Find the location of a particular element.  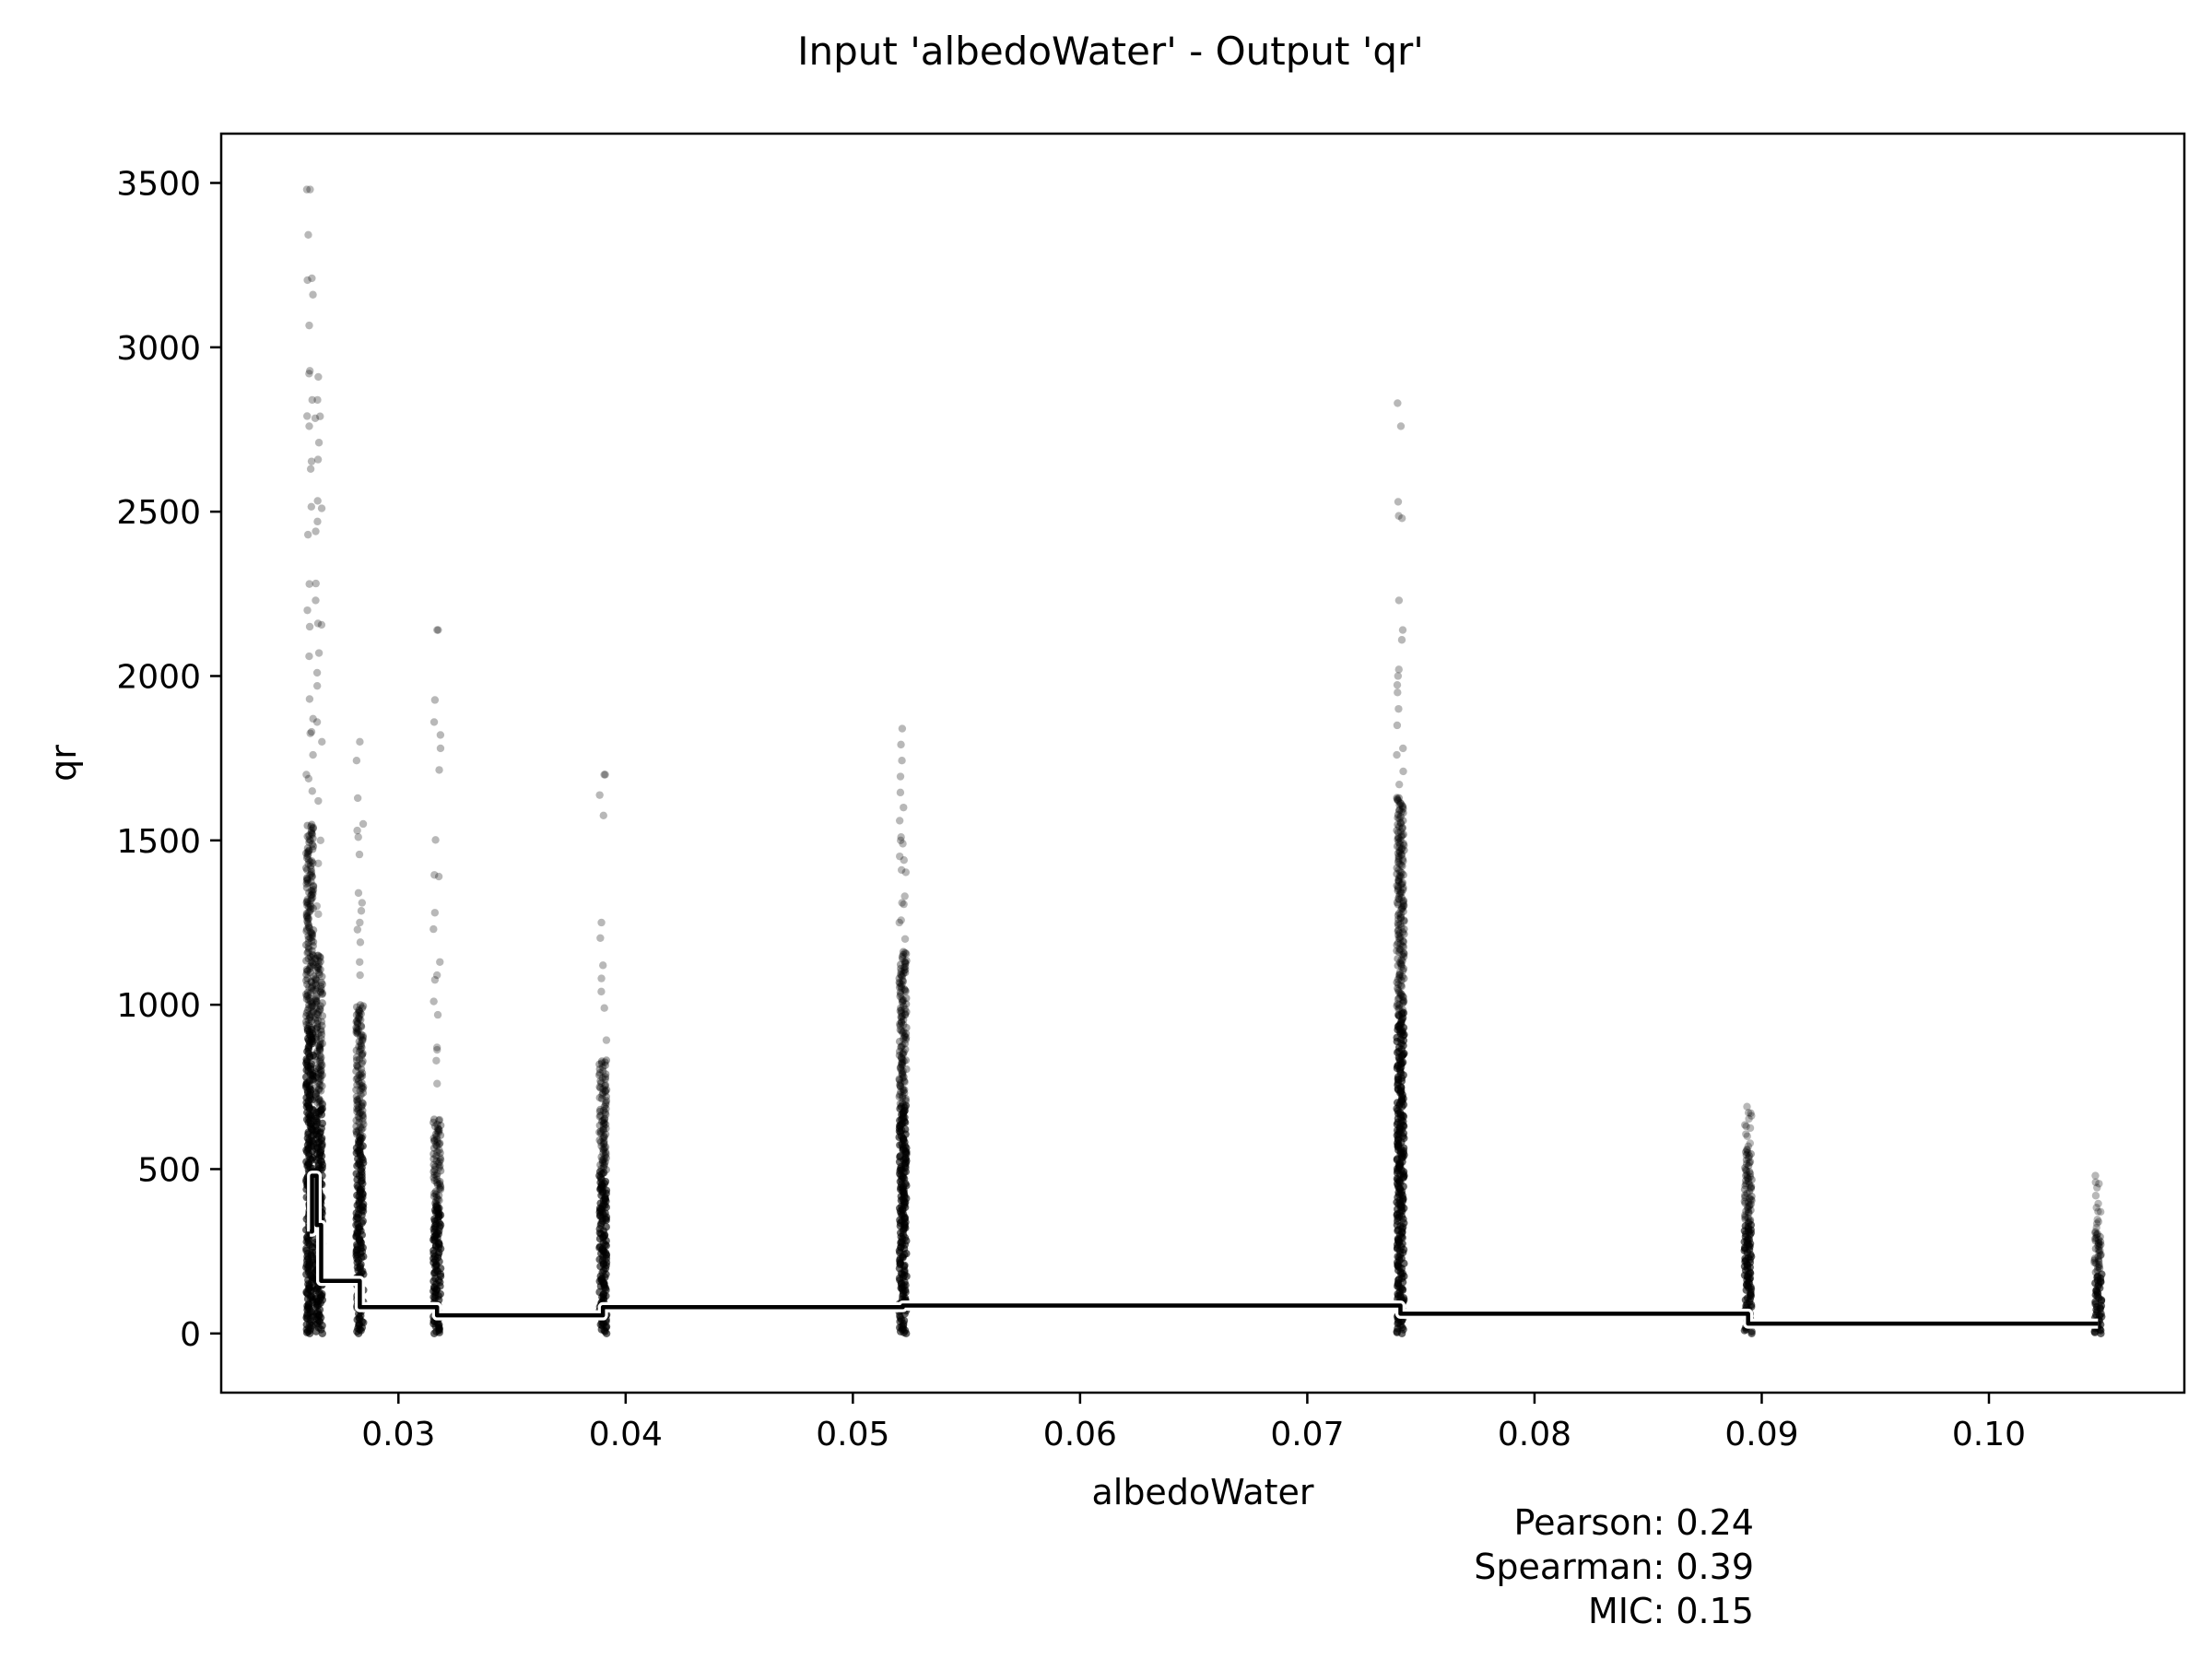

x-tick-label: 0.08 is located at coordinates (1534, 1434).